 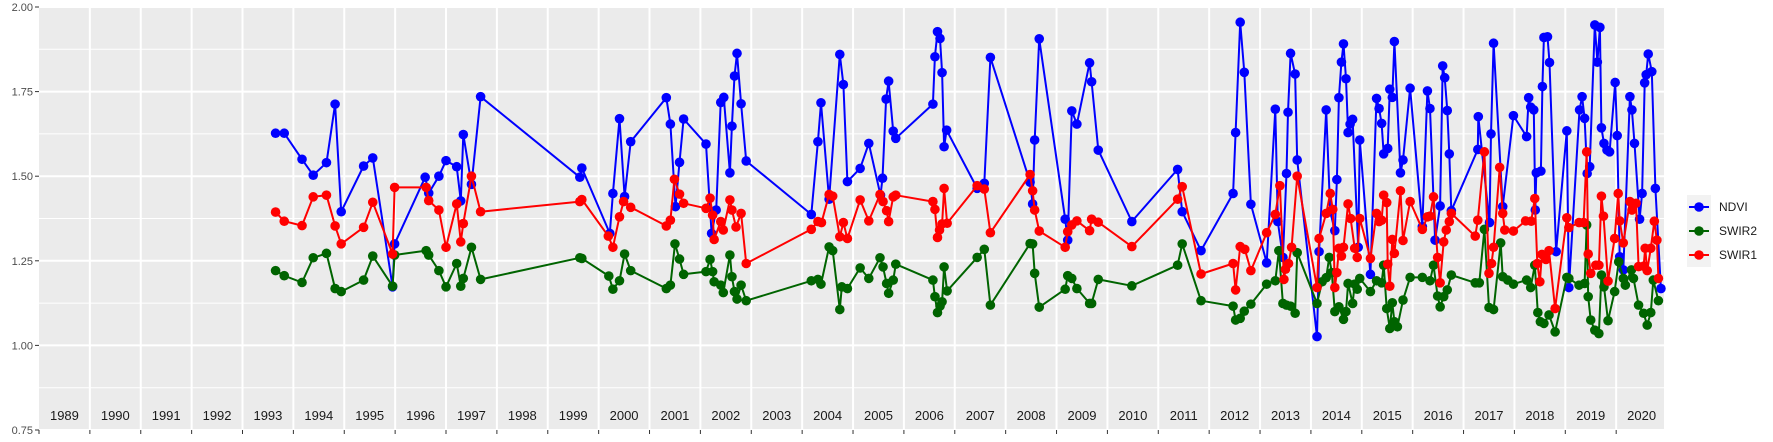 I want to click on y-tick-label: 1.25, so click(x=22, y=262).